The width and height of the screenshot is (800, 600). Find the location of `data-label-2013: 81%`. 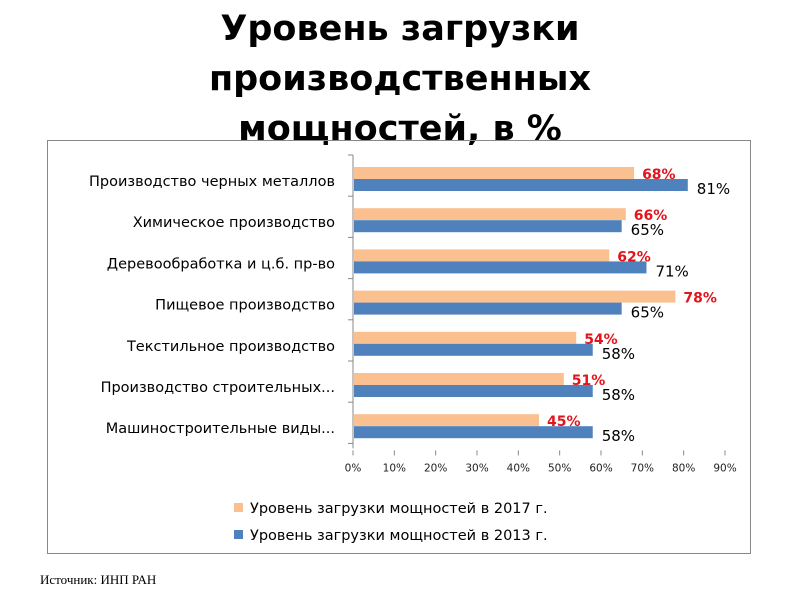

data-label-2013: 81% is located at coordinates (713, 189).